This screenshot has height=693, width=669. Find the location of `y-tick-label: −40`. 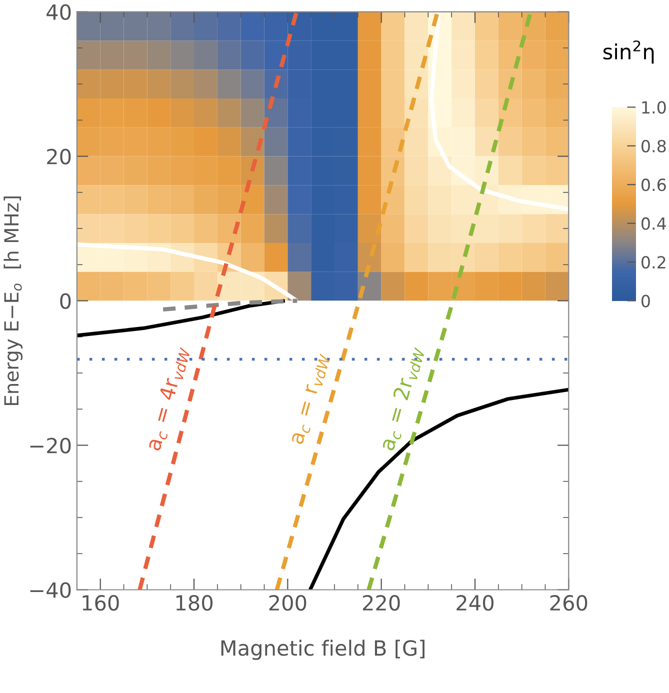

y-tick-label: −40 is located at coordinates (50, 590).